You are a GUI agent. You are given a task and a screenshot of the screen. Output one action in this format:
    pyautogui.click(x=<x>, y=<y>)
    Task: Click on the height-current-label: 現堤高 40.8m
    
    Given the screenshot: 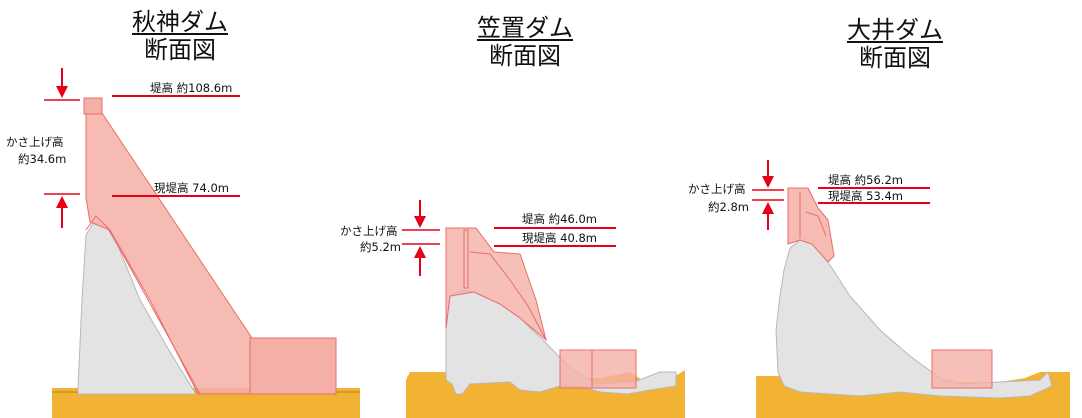 What is the action you would take?
    pyautogui.click(x=559, y=238)
    